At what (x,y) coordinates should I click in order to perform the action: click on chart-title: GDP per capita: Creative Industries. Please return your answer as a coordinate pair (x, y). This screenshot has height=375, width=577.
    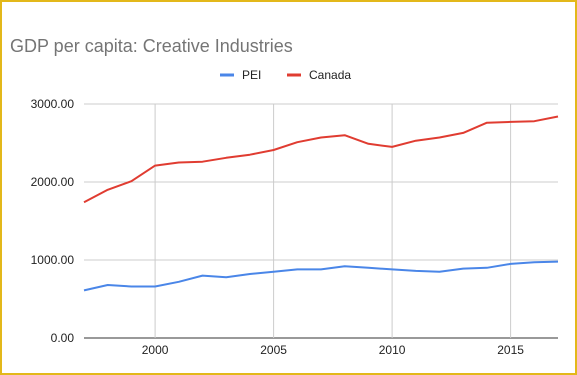
    Looking at the image, I should click on (151, 46).